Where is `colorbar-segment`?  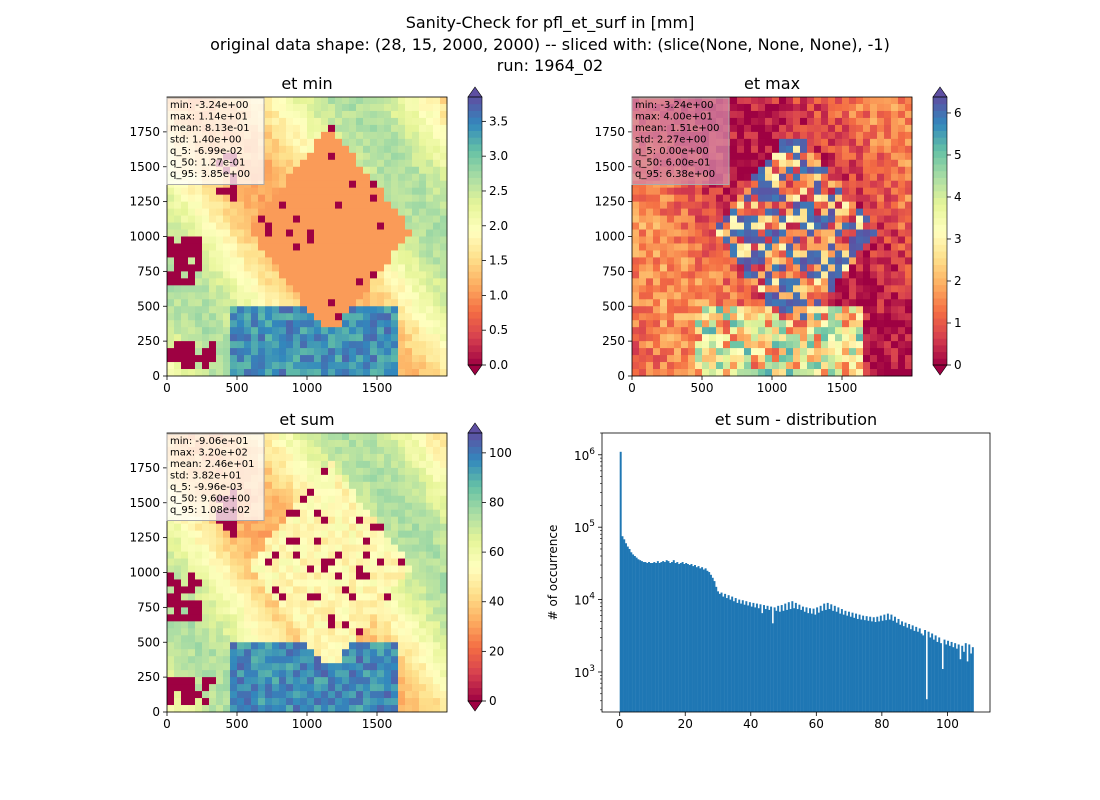 colorbar-segment is located at coordinates (475, 275).